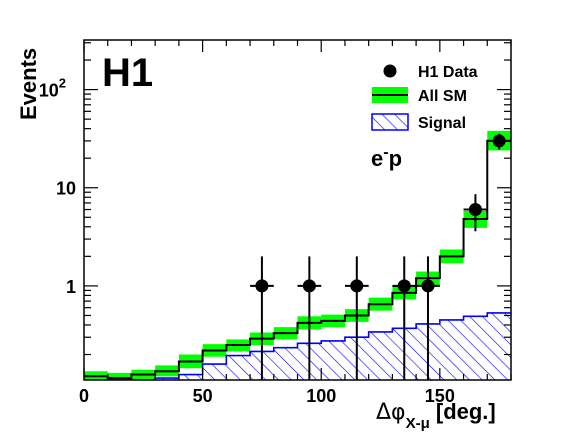 The height and width of the screenshot is (446, 567). Describe the element at coordinates (321, 396) in the screenshot. I see `x-tick-label: 100` at that location.